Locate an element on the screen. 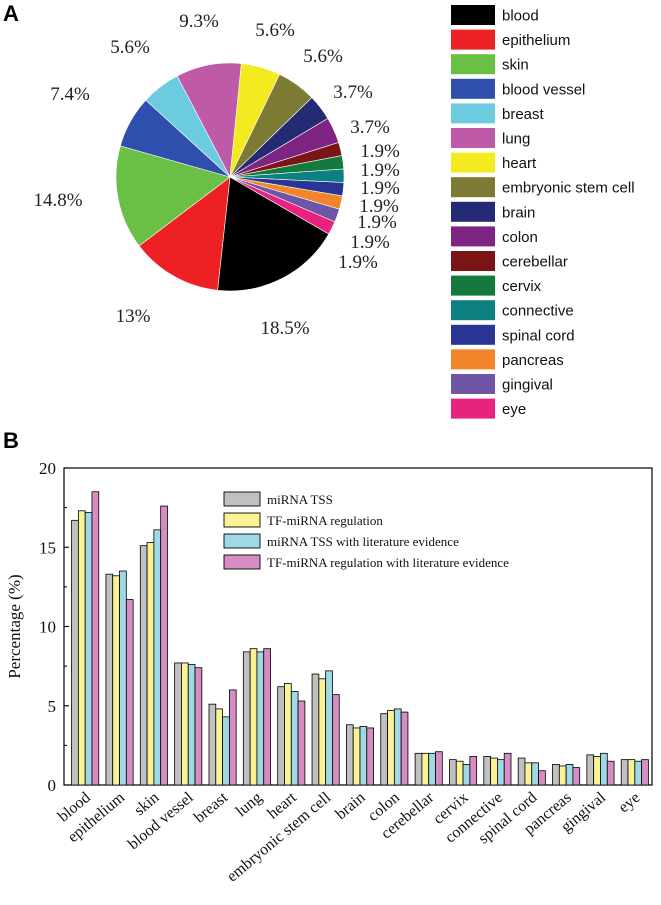 Image resolution: width=661 pixels, height=905 pixels. bar-eye-tf-mirna-regulation-with-literature-evidence is located at coordinates (645, 772).